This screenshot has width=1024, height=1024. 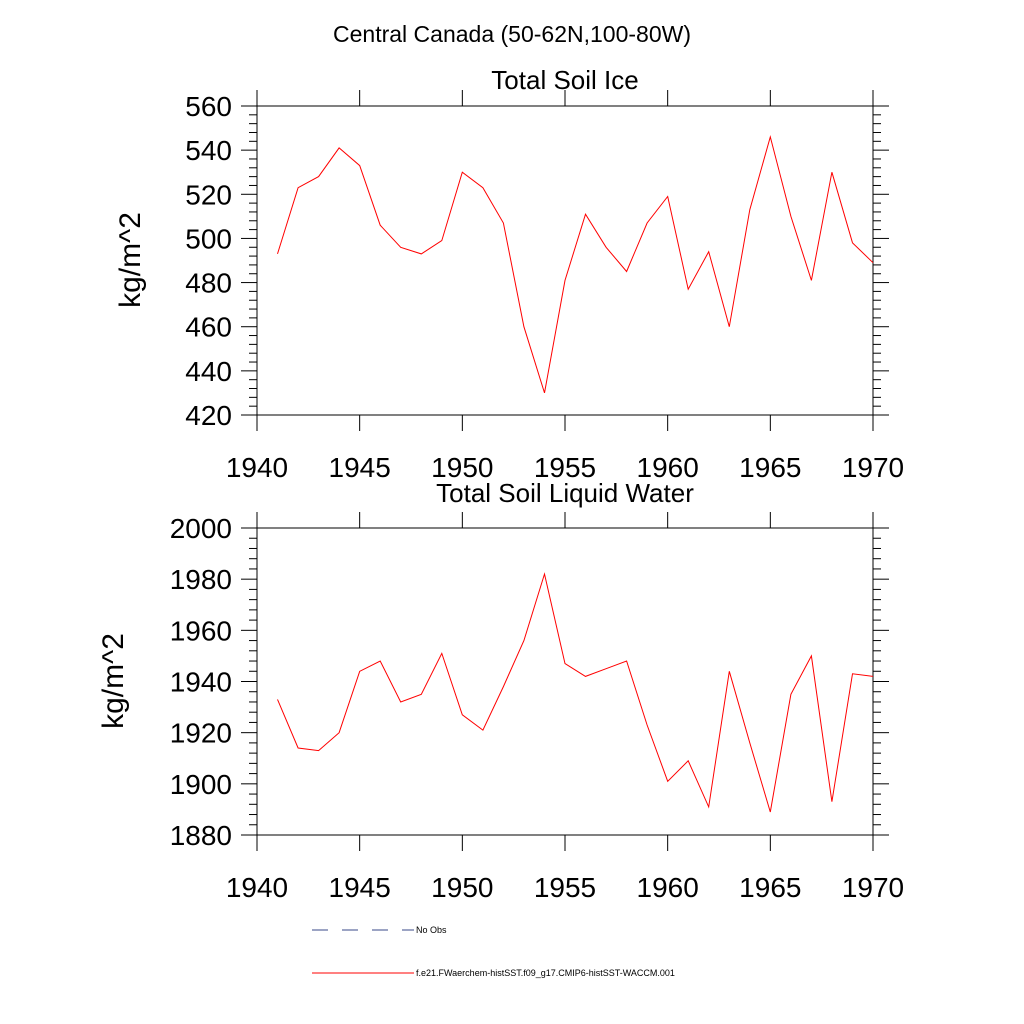 I want to click on y-tick-label: 440, so click(x=208, y=371).